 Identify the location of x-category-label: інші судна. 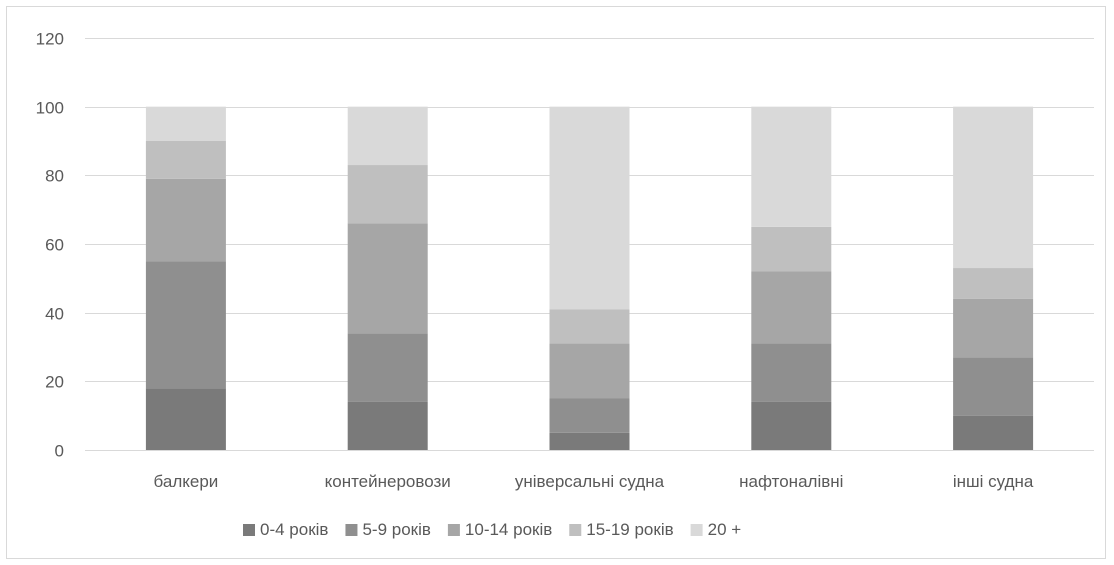
(993, 481).